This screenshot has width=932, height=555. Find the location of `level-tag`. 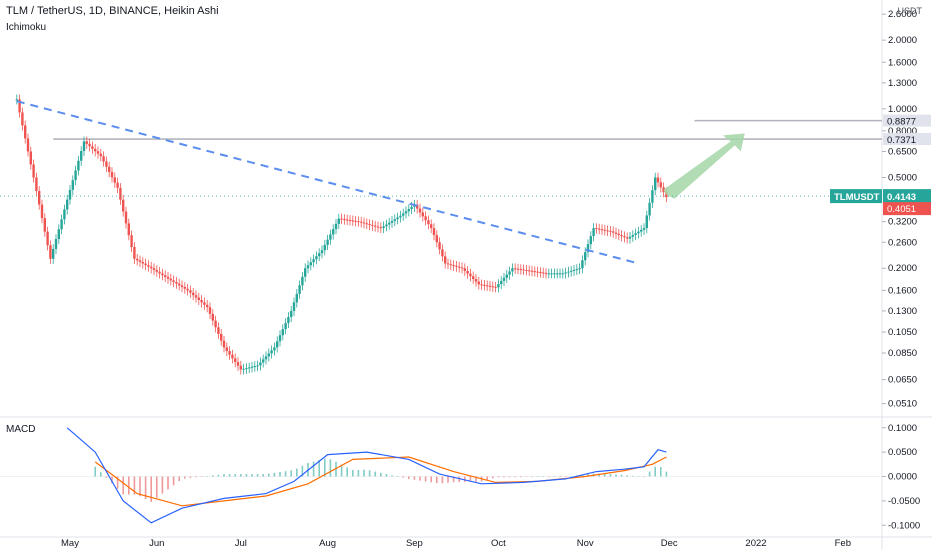

level-tag is located at coordinates (907, 120).